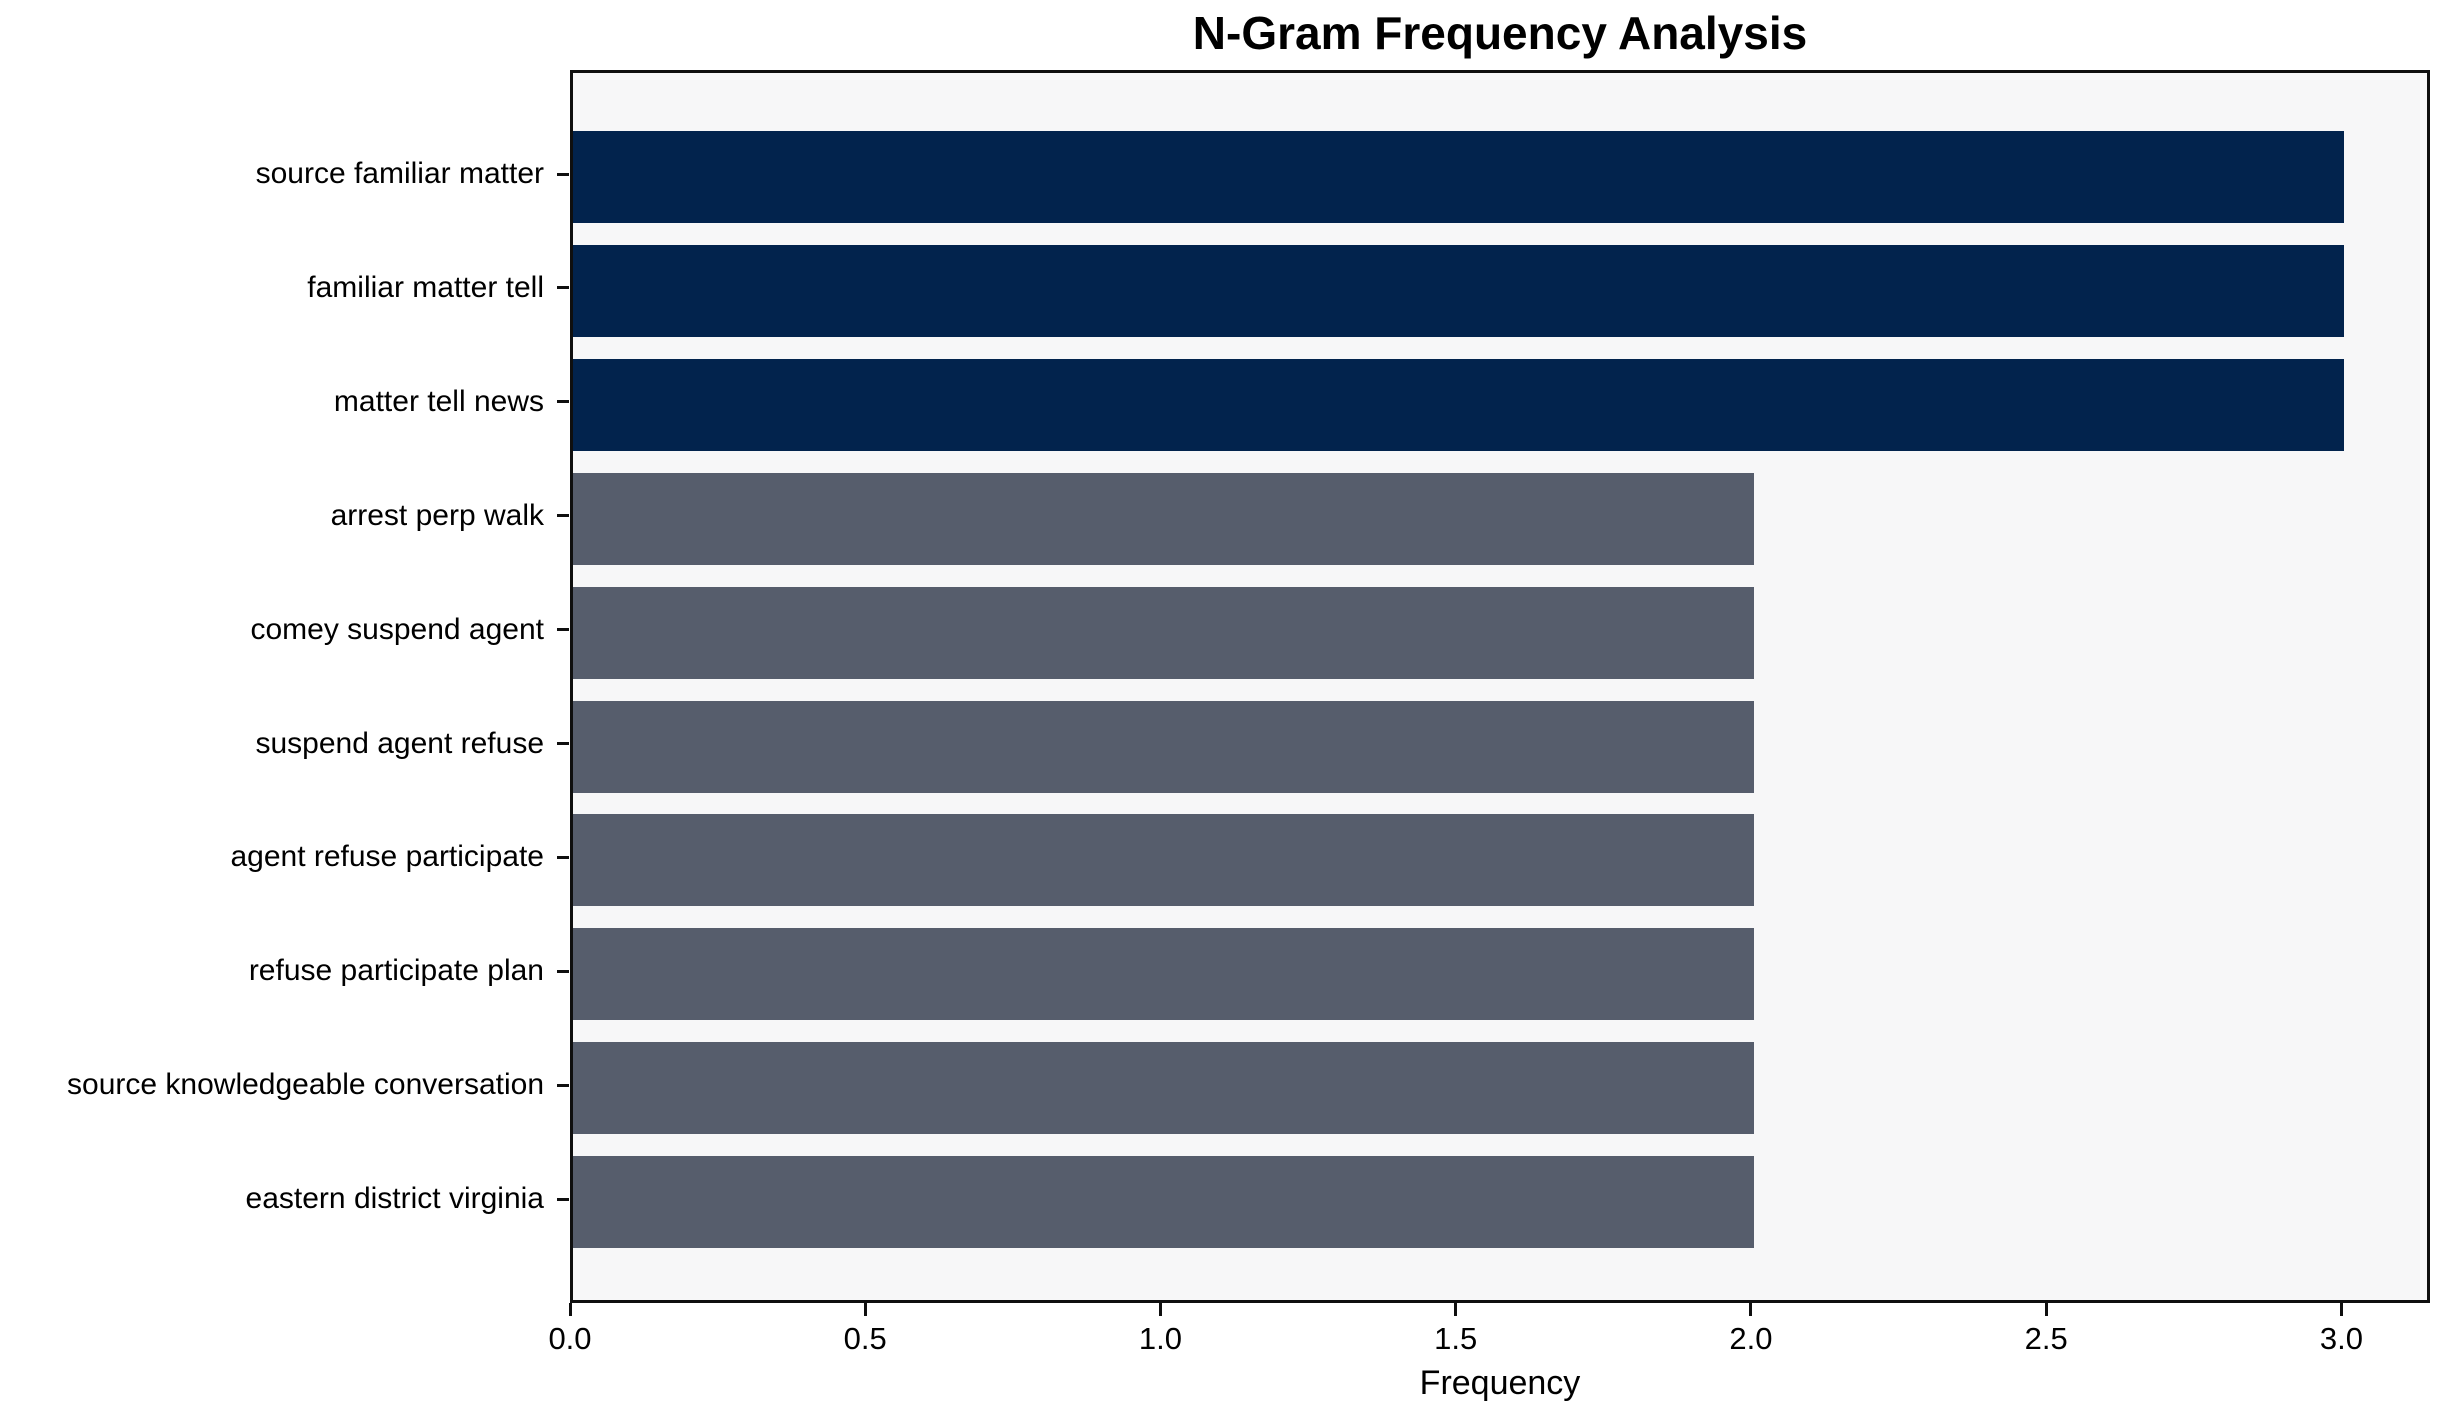  I want to click on x-tick-label: 1.5, so click(1456, 1338).